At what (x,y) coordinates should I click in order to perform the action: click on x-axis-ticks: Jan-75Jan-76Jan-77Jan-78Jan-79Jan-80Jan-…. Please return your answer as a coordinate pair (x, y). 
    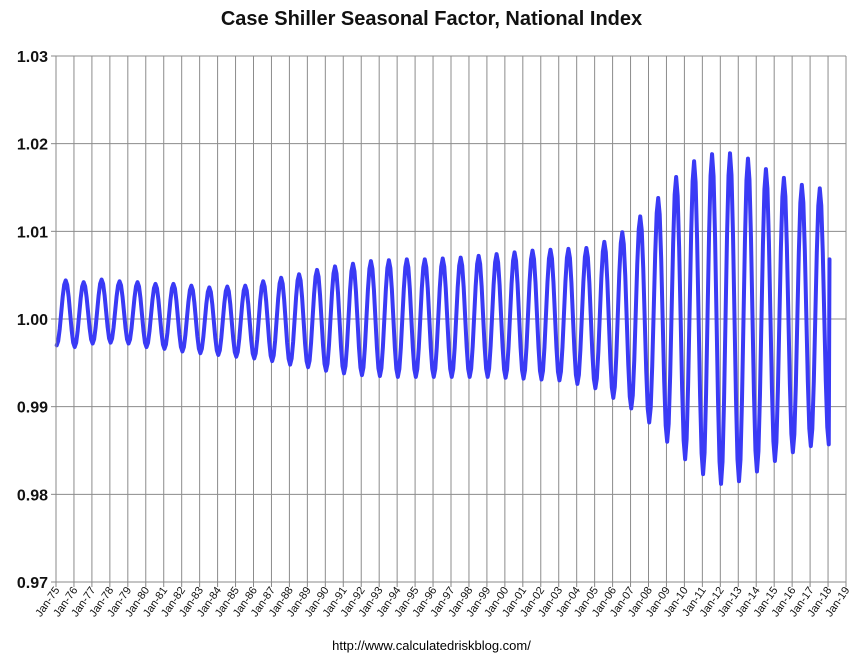
    Looking at the image, I should click on (442, 600).